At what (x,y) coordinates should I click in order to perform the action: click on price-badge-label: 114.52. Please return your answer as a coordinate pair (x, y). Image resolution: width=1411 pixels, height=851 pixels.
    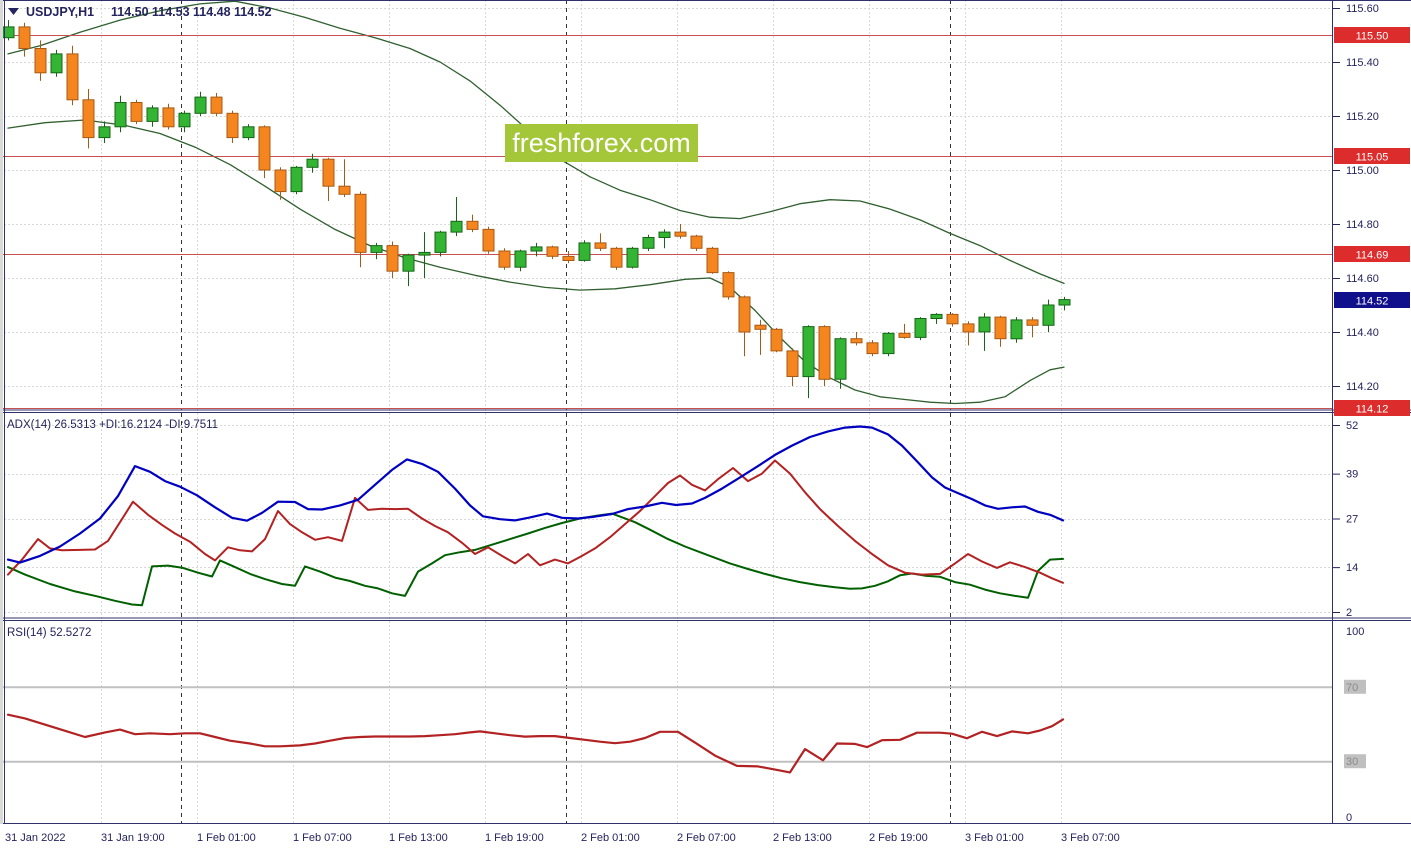
    Looking at the image, I should click on (1372, 302).